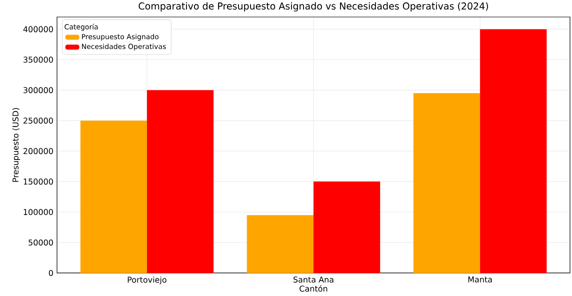 This screenshot has height=296, width=572. Describe the element at coordinates (38, 90) in the screenshot. I see `y-tick-label: 300000` at that location.